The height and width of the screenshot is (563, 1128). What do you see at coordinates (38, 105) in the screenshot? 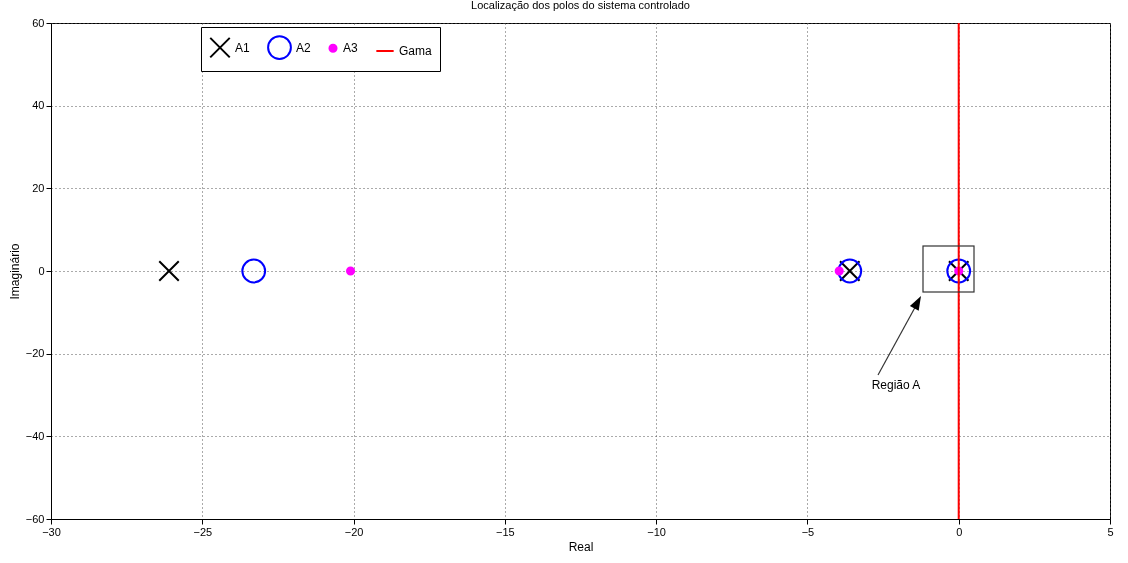
I see `y-tick-label: 40` at bounding box center [38, 105].